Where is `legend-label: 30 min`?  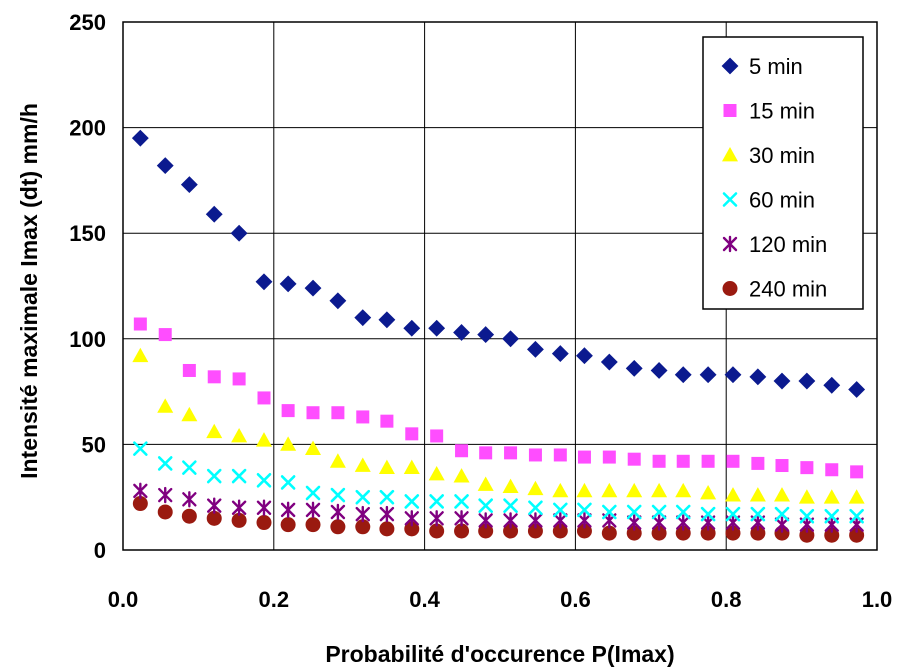 legend-label: 30 min is located at coordinates (782, 155).